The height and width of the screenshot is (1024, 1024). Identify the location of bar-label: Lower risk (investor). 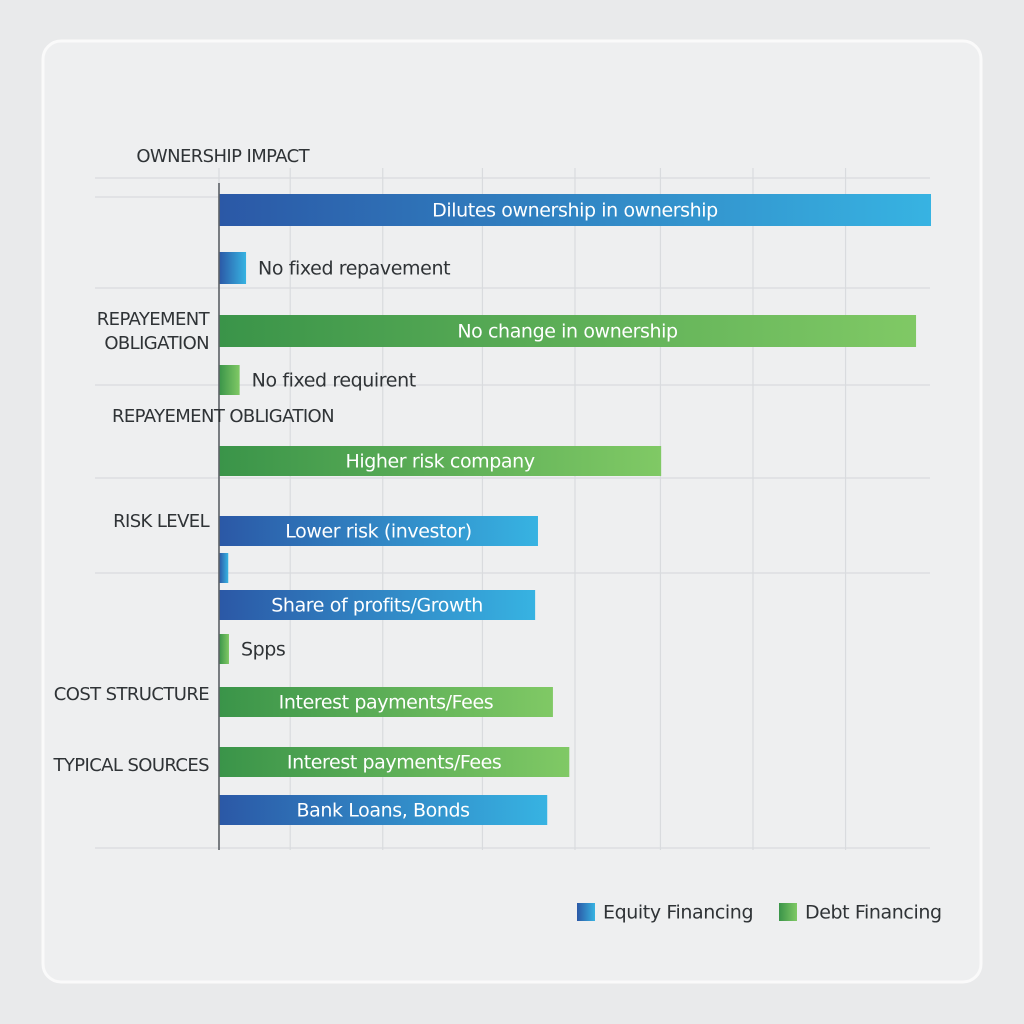
(378, 532).